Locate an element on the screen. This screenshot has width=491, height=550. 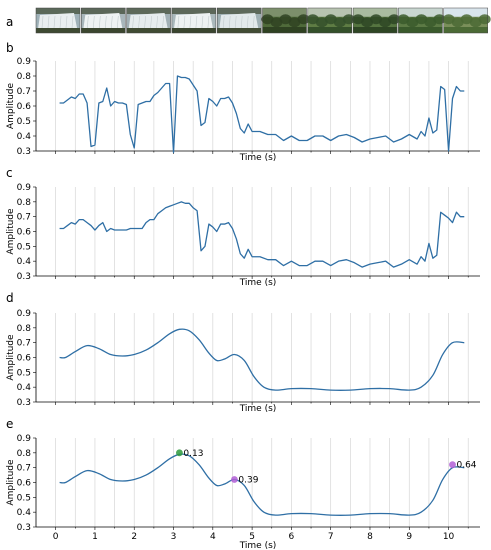
event-marker-label: 0.13 is located at coordinates (193, 454).